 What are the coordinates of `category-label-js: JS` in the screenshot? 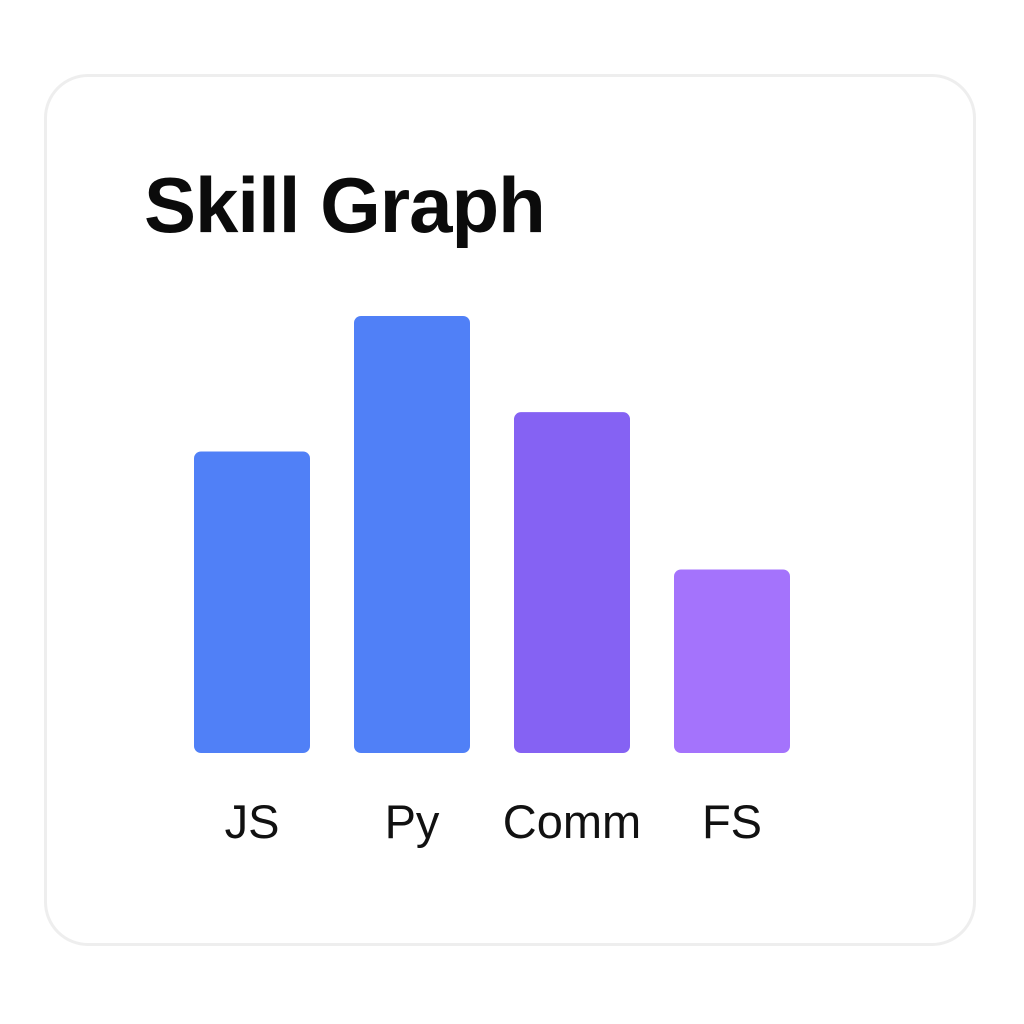 It's located at (252, 821).